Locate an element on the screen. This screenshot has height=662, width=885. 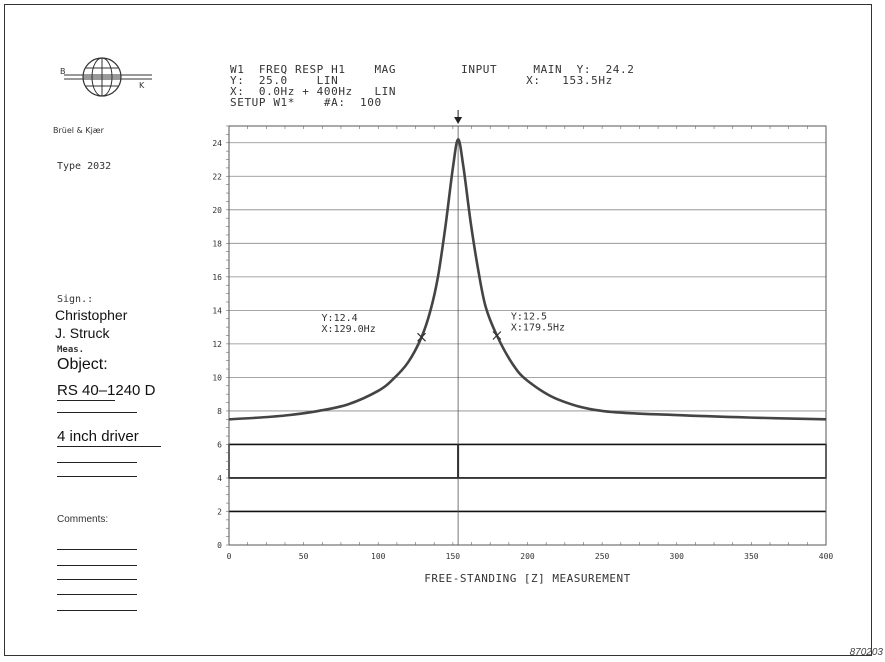
y-tick-label: 4 is located at coordinates (219, 478).